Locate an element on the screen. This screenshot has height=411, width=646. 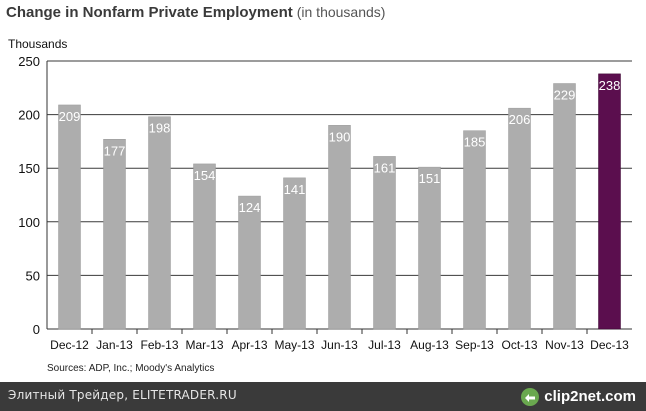
y-axis-label: Thousands is located at coordinates (38, 44).